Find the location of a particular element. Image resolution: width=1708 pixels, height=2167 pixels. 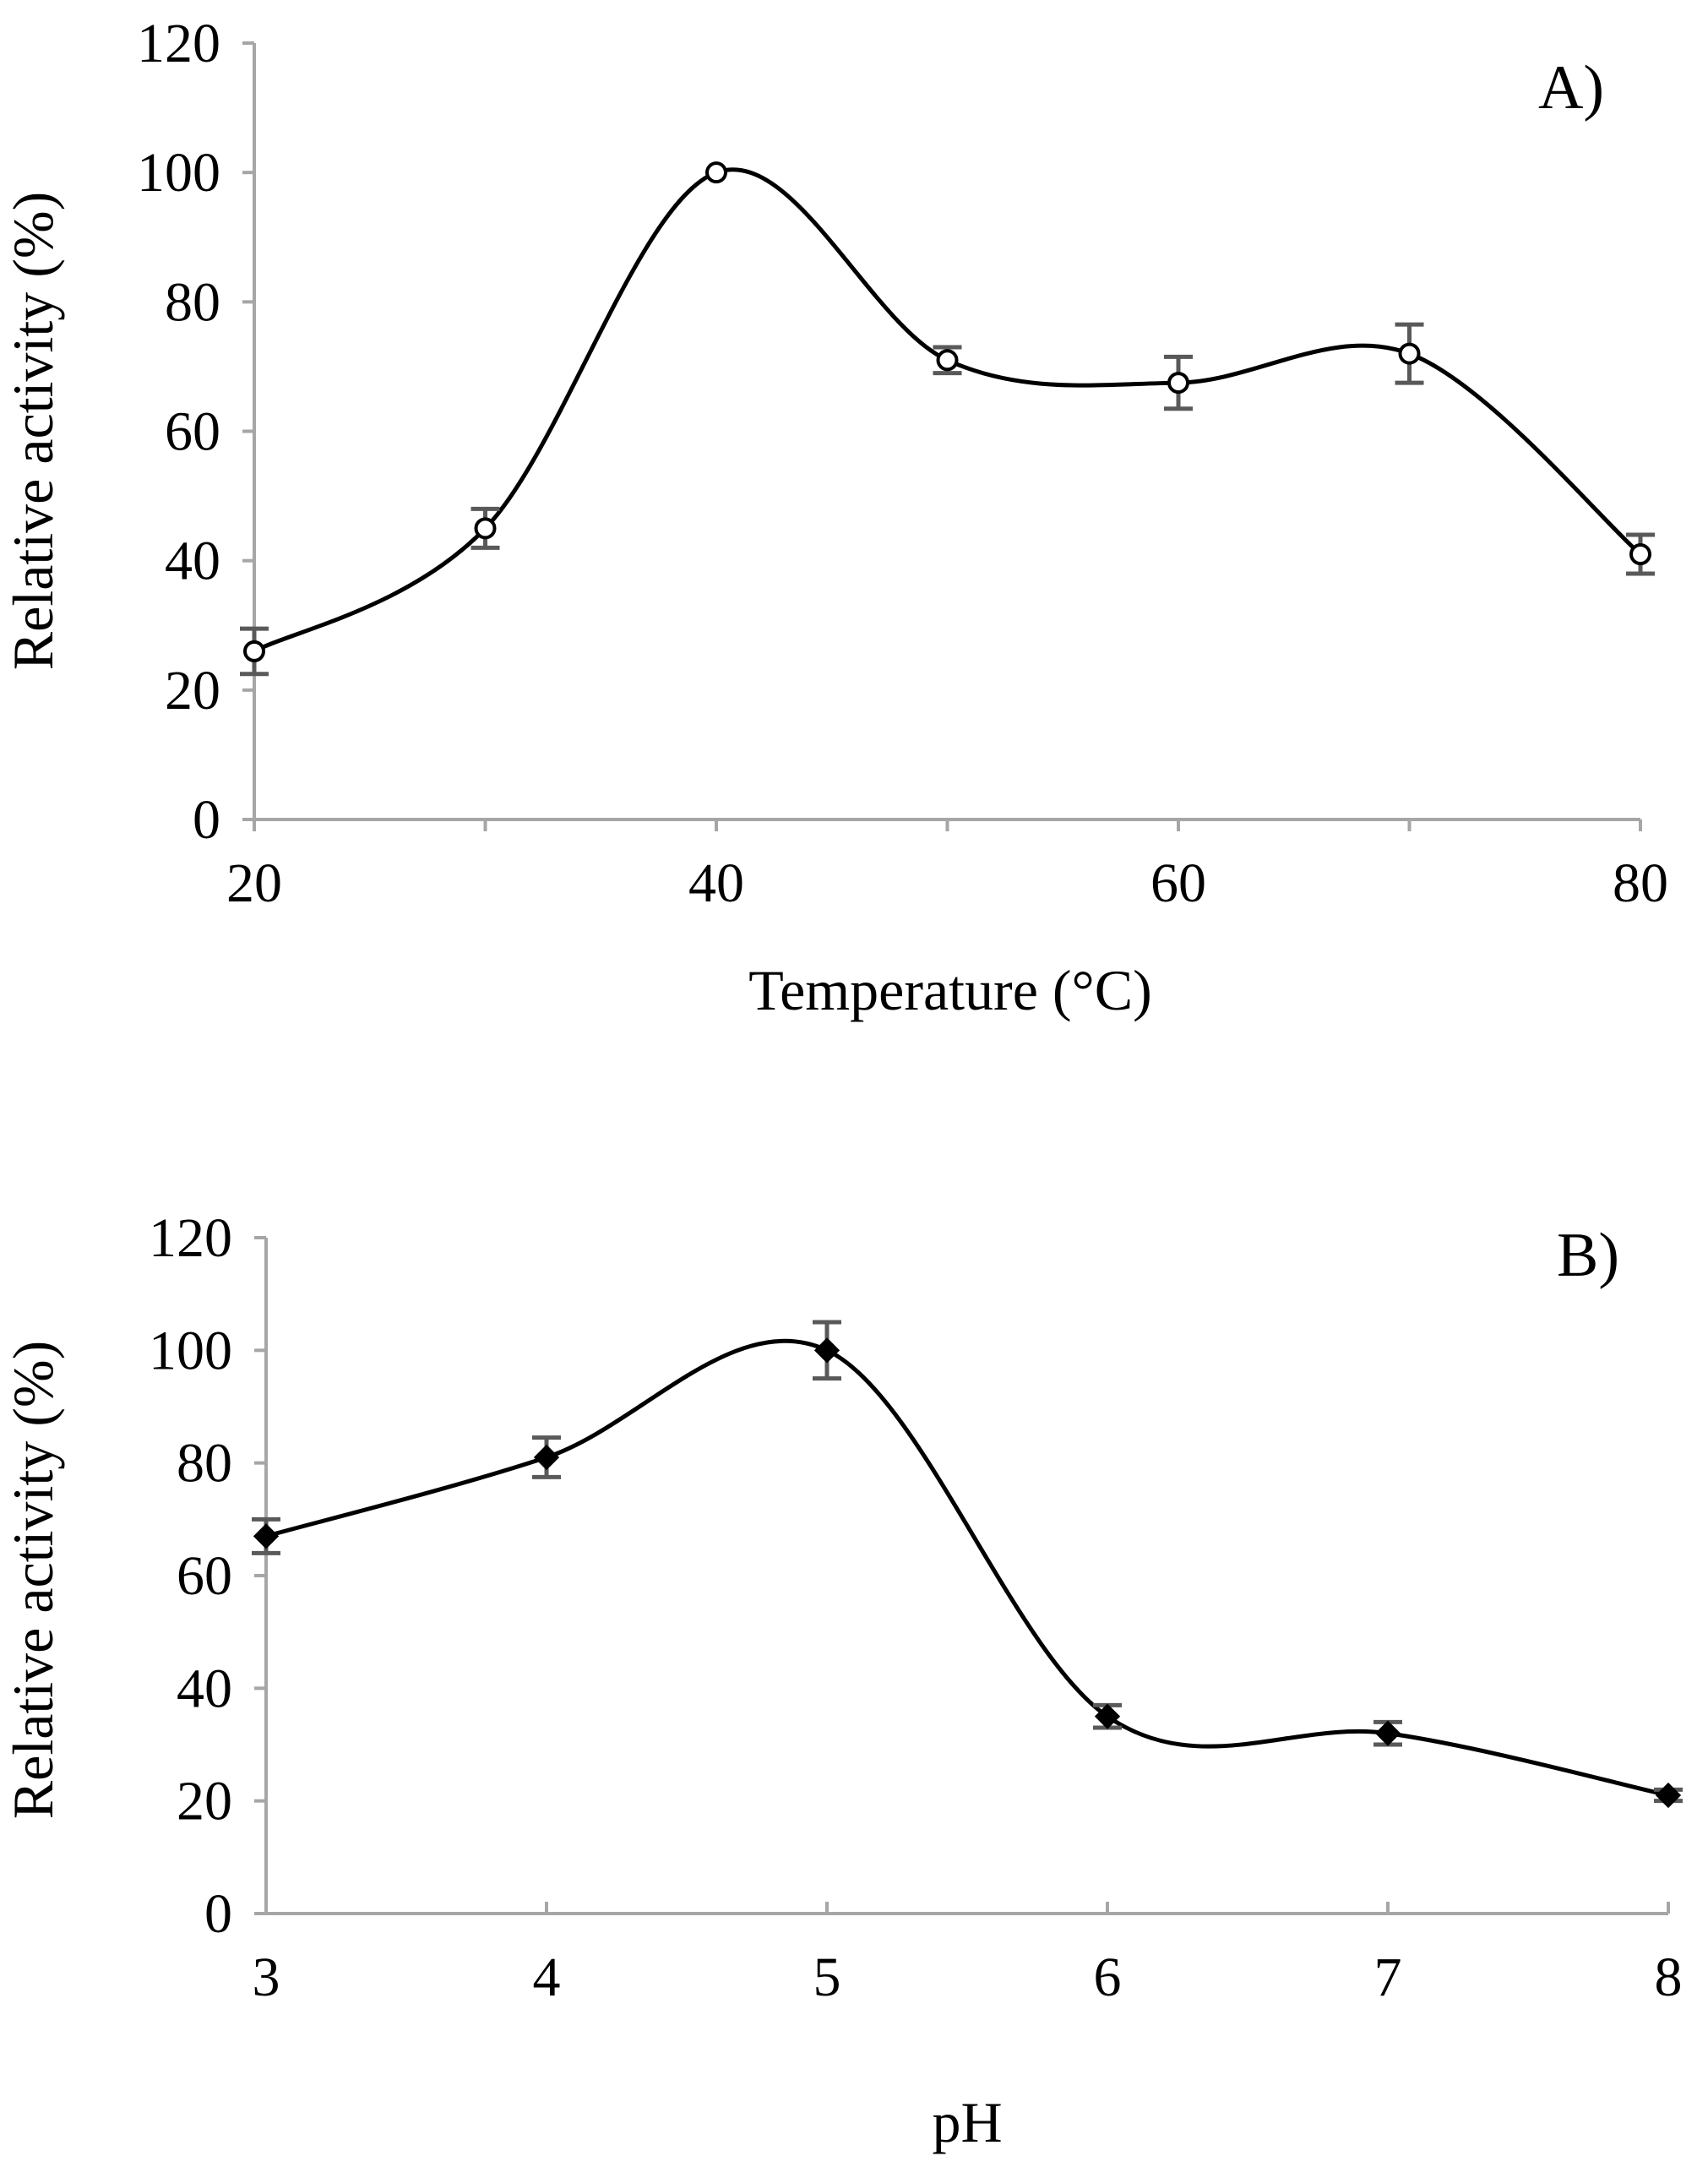

x-tick-label: 6 is located at coordinates (1108, 1977).